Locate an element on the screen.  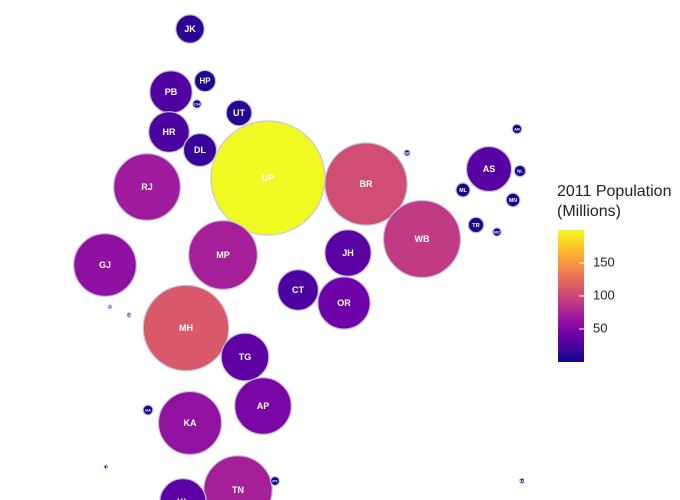
bubble-label: RJ is located at coordinates (147, 187).